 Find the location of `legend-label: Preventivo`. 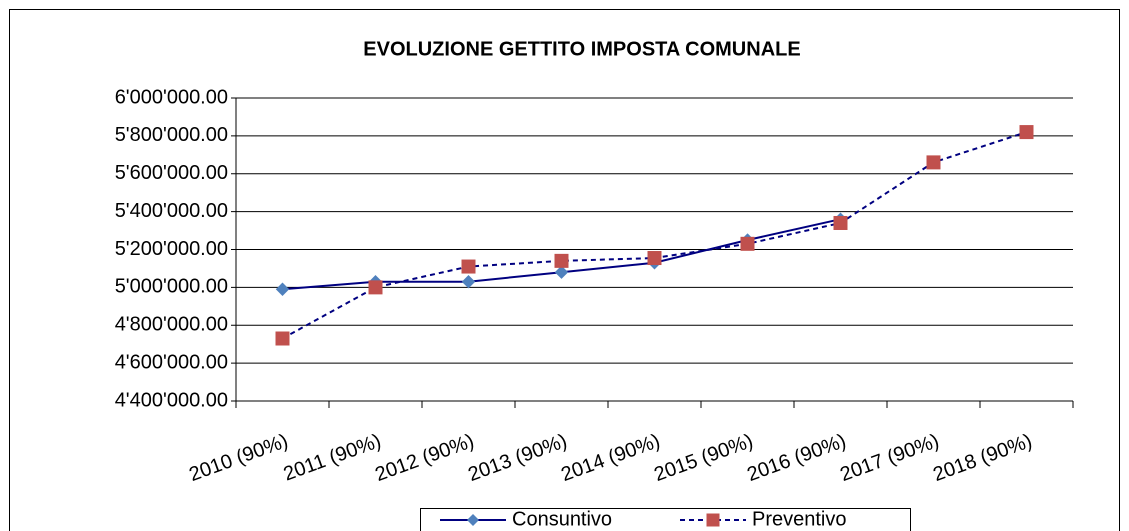

legend-label: Preventivo is located at coordinates (799, 519).